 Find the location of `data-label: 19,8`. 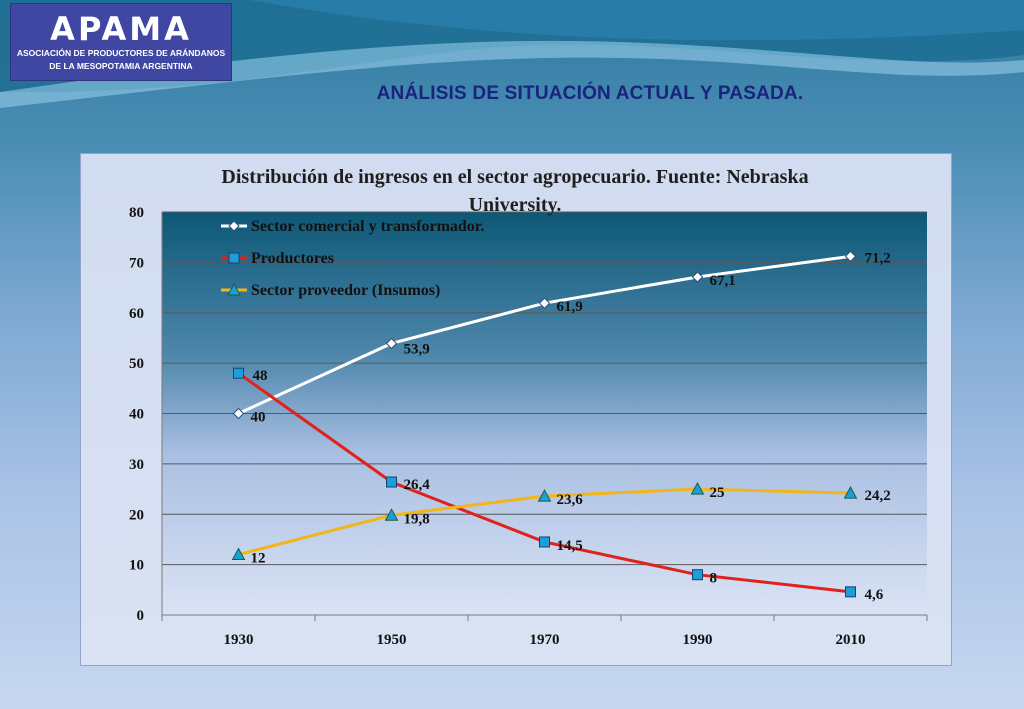

data-label: 19,8 is located at coordinates (417, 519).